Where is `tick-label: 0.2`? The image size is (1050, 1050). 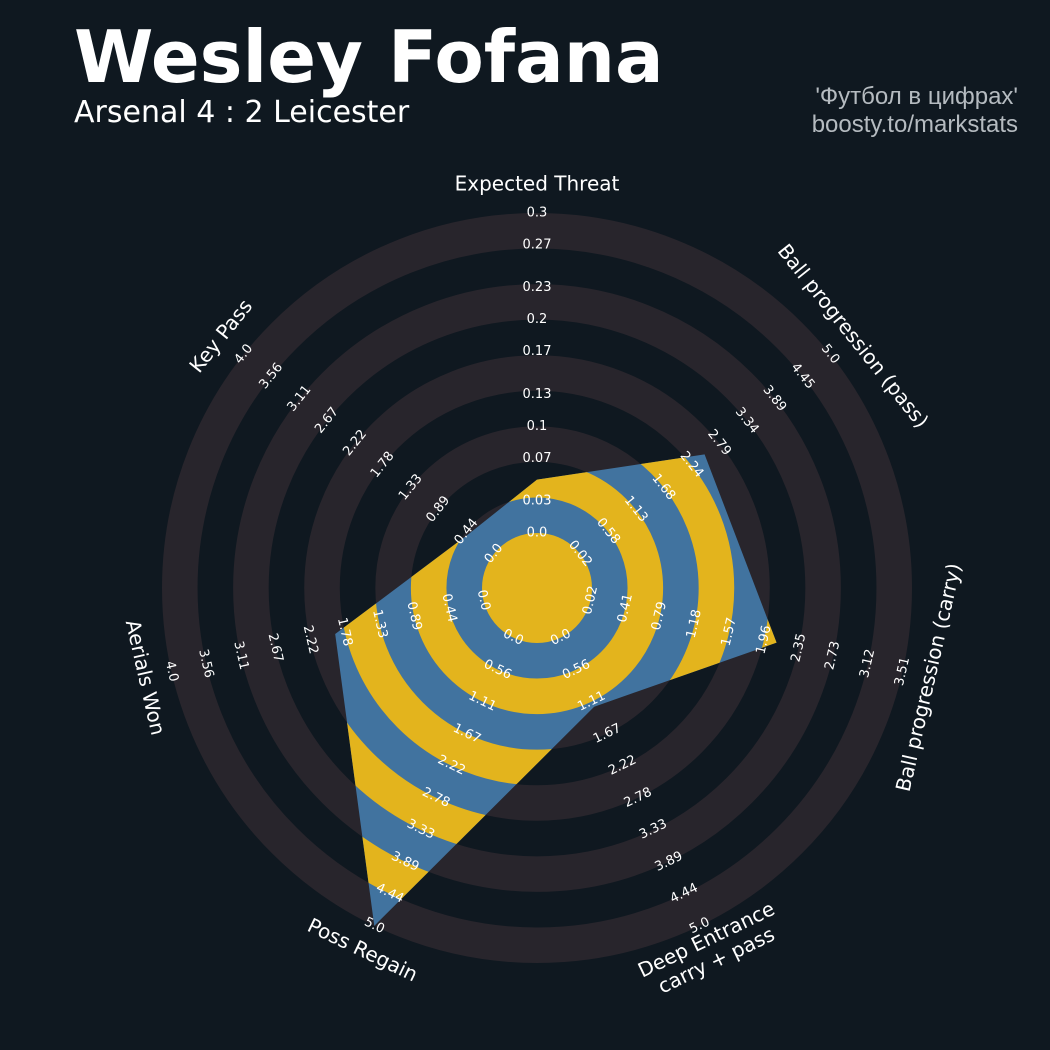
tick-label: 0.2 is located at coordinates (537, 319).